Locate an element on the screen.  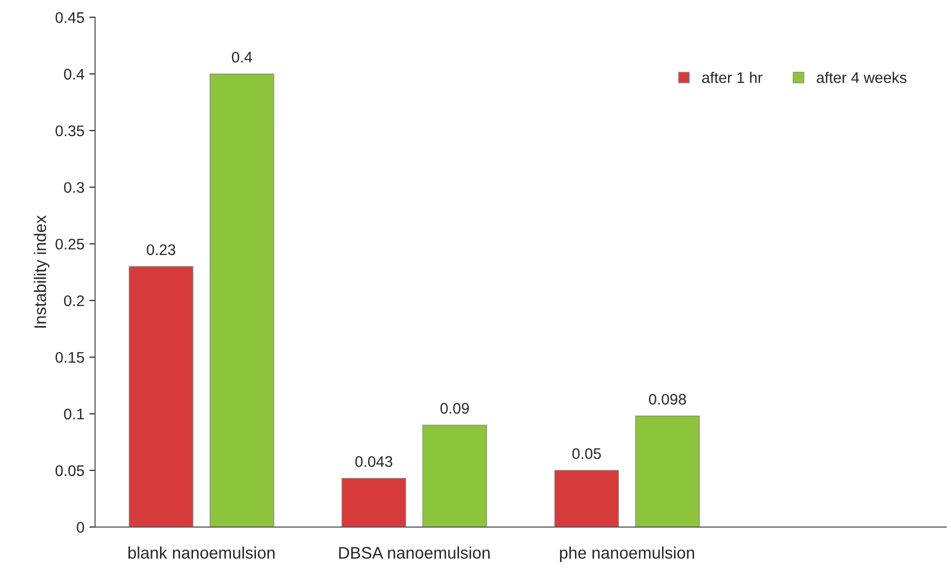
data-label: 0.043 is located at coordinates (373, 461).